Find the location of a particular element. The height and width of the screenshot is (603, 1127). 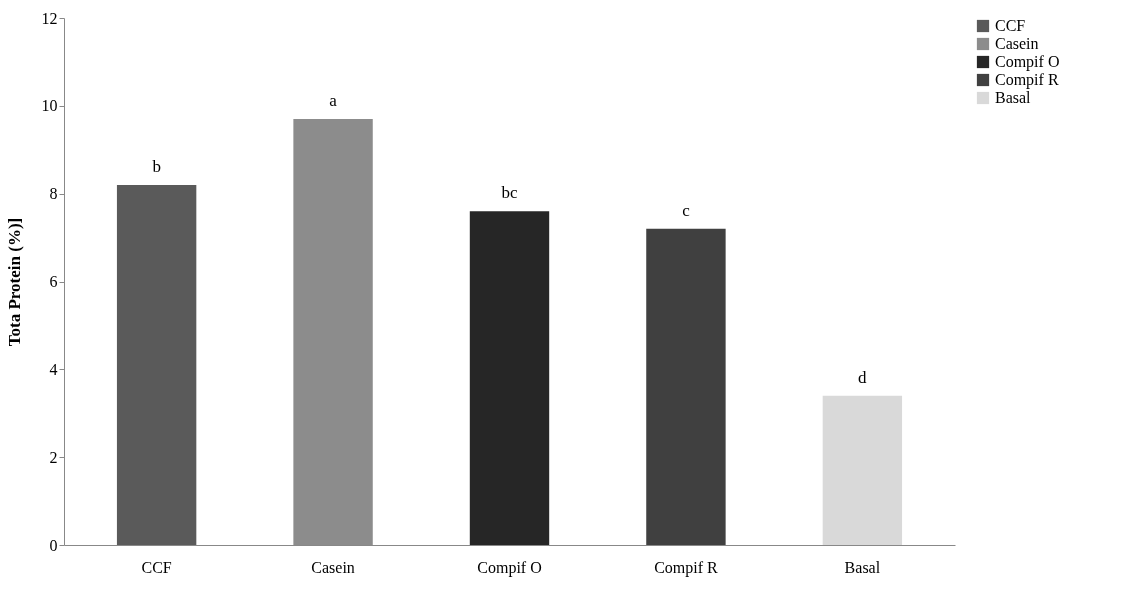

x-tick-label: Basal is located at coordinates (862, 567).